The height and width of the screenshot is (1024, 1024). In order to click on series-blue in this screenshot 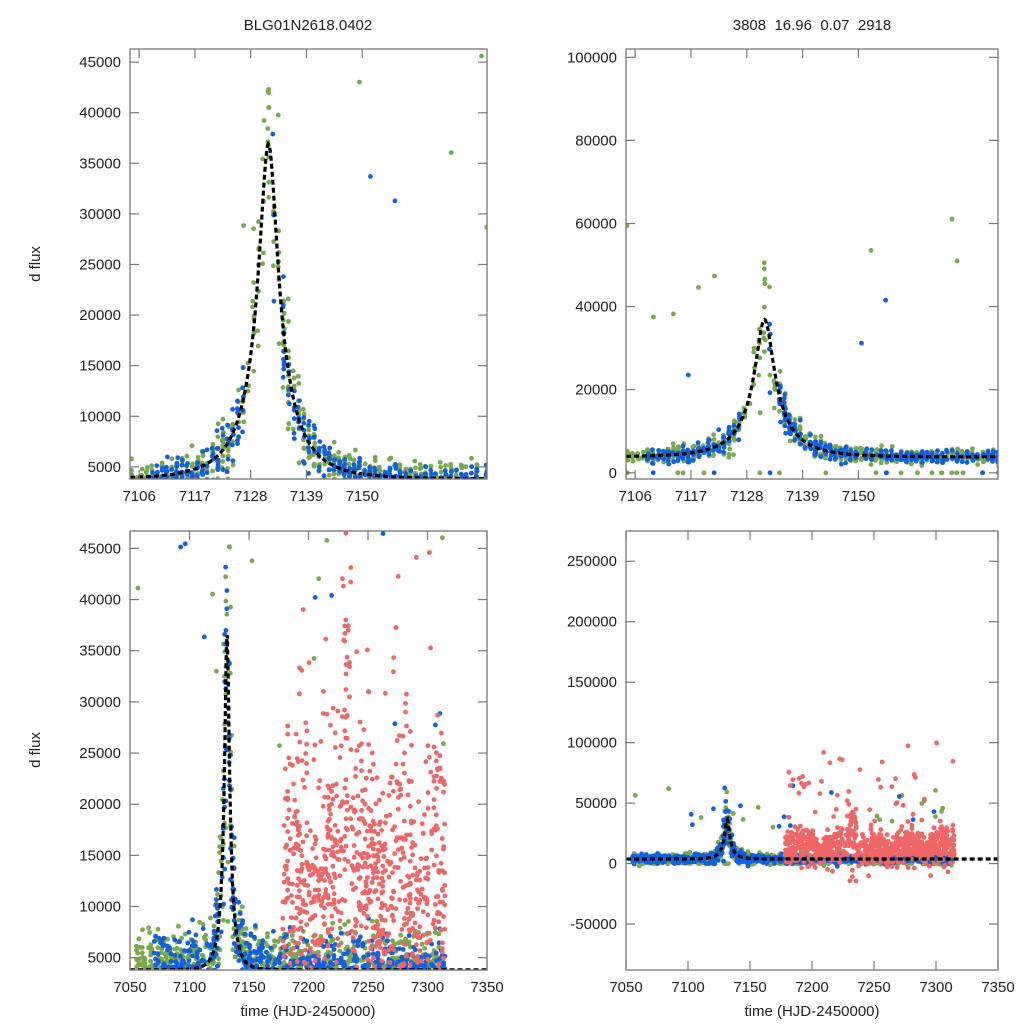, I will do `click(318, 313)`.